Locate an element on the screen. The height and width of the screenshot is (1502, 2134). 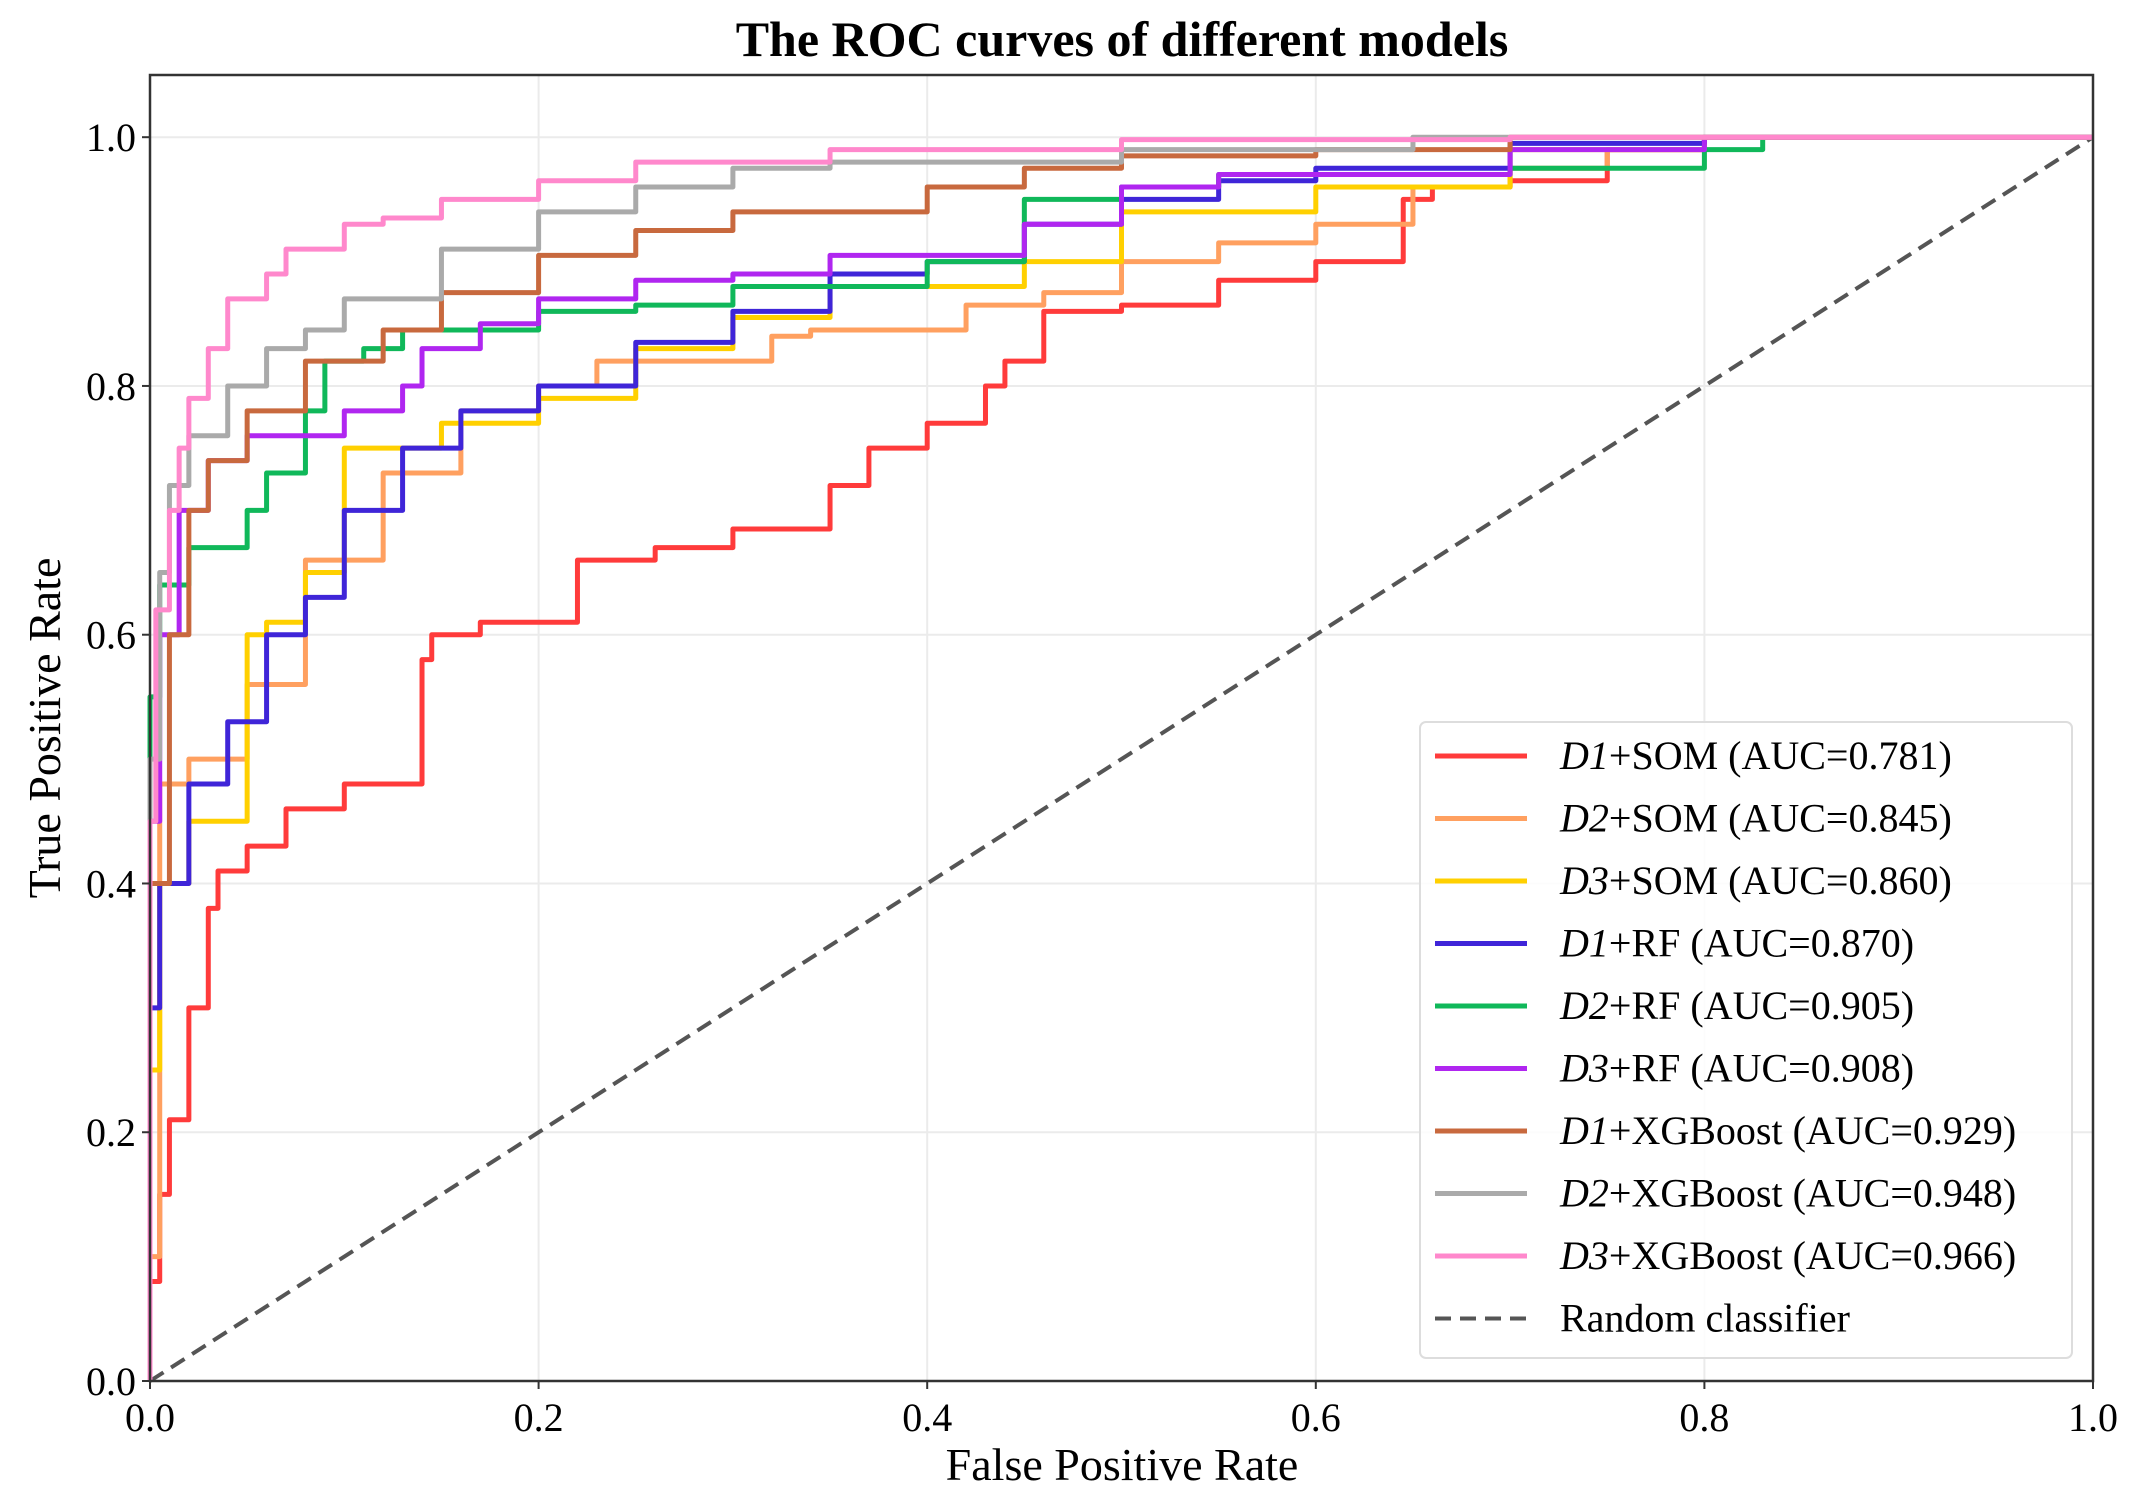
legend-entry: D1+XGBoost (AUC=0.929) is located at coordinates (1787, 1130).